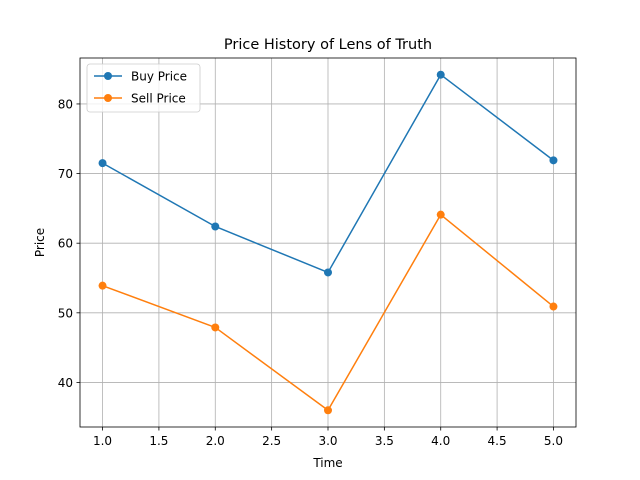 The height and width of the screenshot is (480, 640). Describe the element at coordinates (65, 174) in the screenshot. I see `y-tick-label: 70` at that location.